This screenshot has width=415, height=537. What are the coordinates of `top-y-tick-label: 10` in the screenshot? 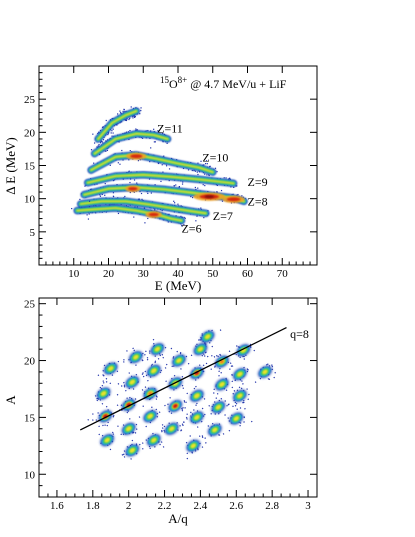 It's located at (30, 200).